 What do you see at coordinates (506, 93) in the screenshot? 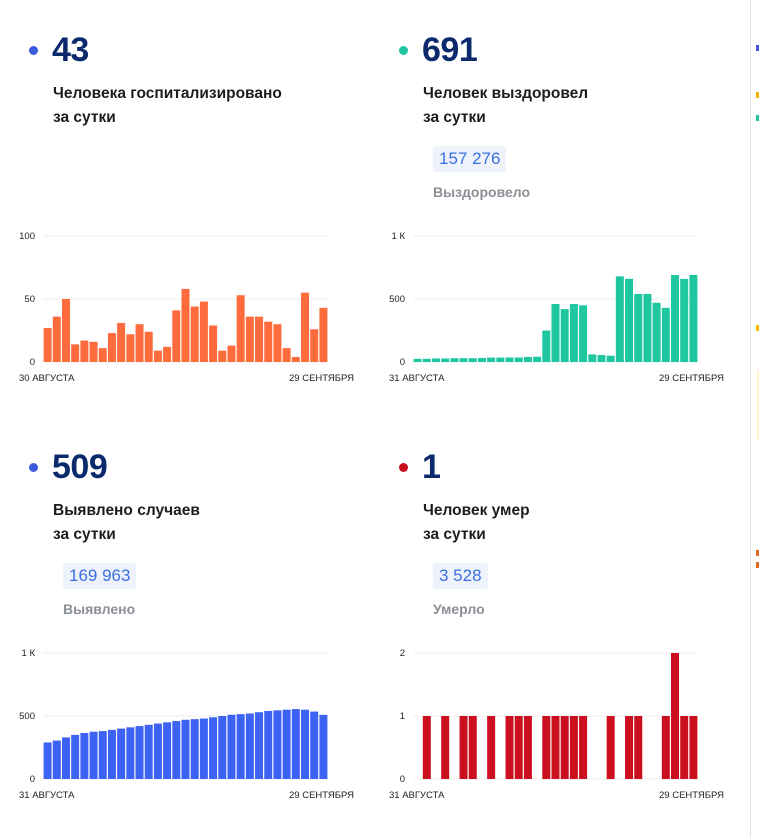
I see `recovered-line1: Человек выздоровел` at bounding box center [506, 93].